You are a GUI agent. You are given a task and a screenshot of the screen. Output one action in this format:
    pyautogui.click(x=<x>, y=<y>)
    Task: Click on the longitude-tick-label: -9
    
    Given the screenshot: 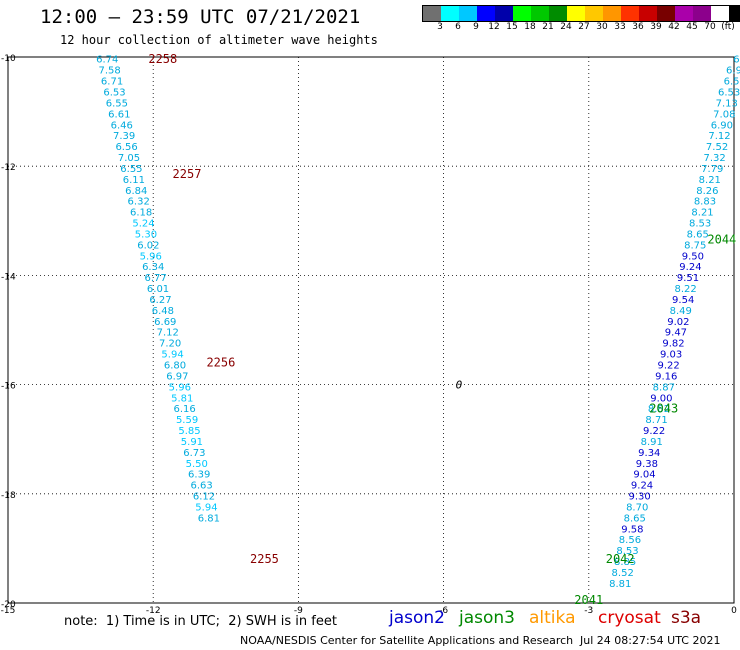 What is the action you would take?
    pyautogui.click(x=298, y=611)
    